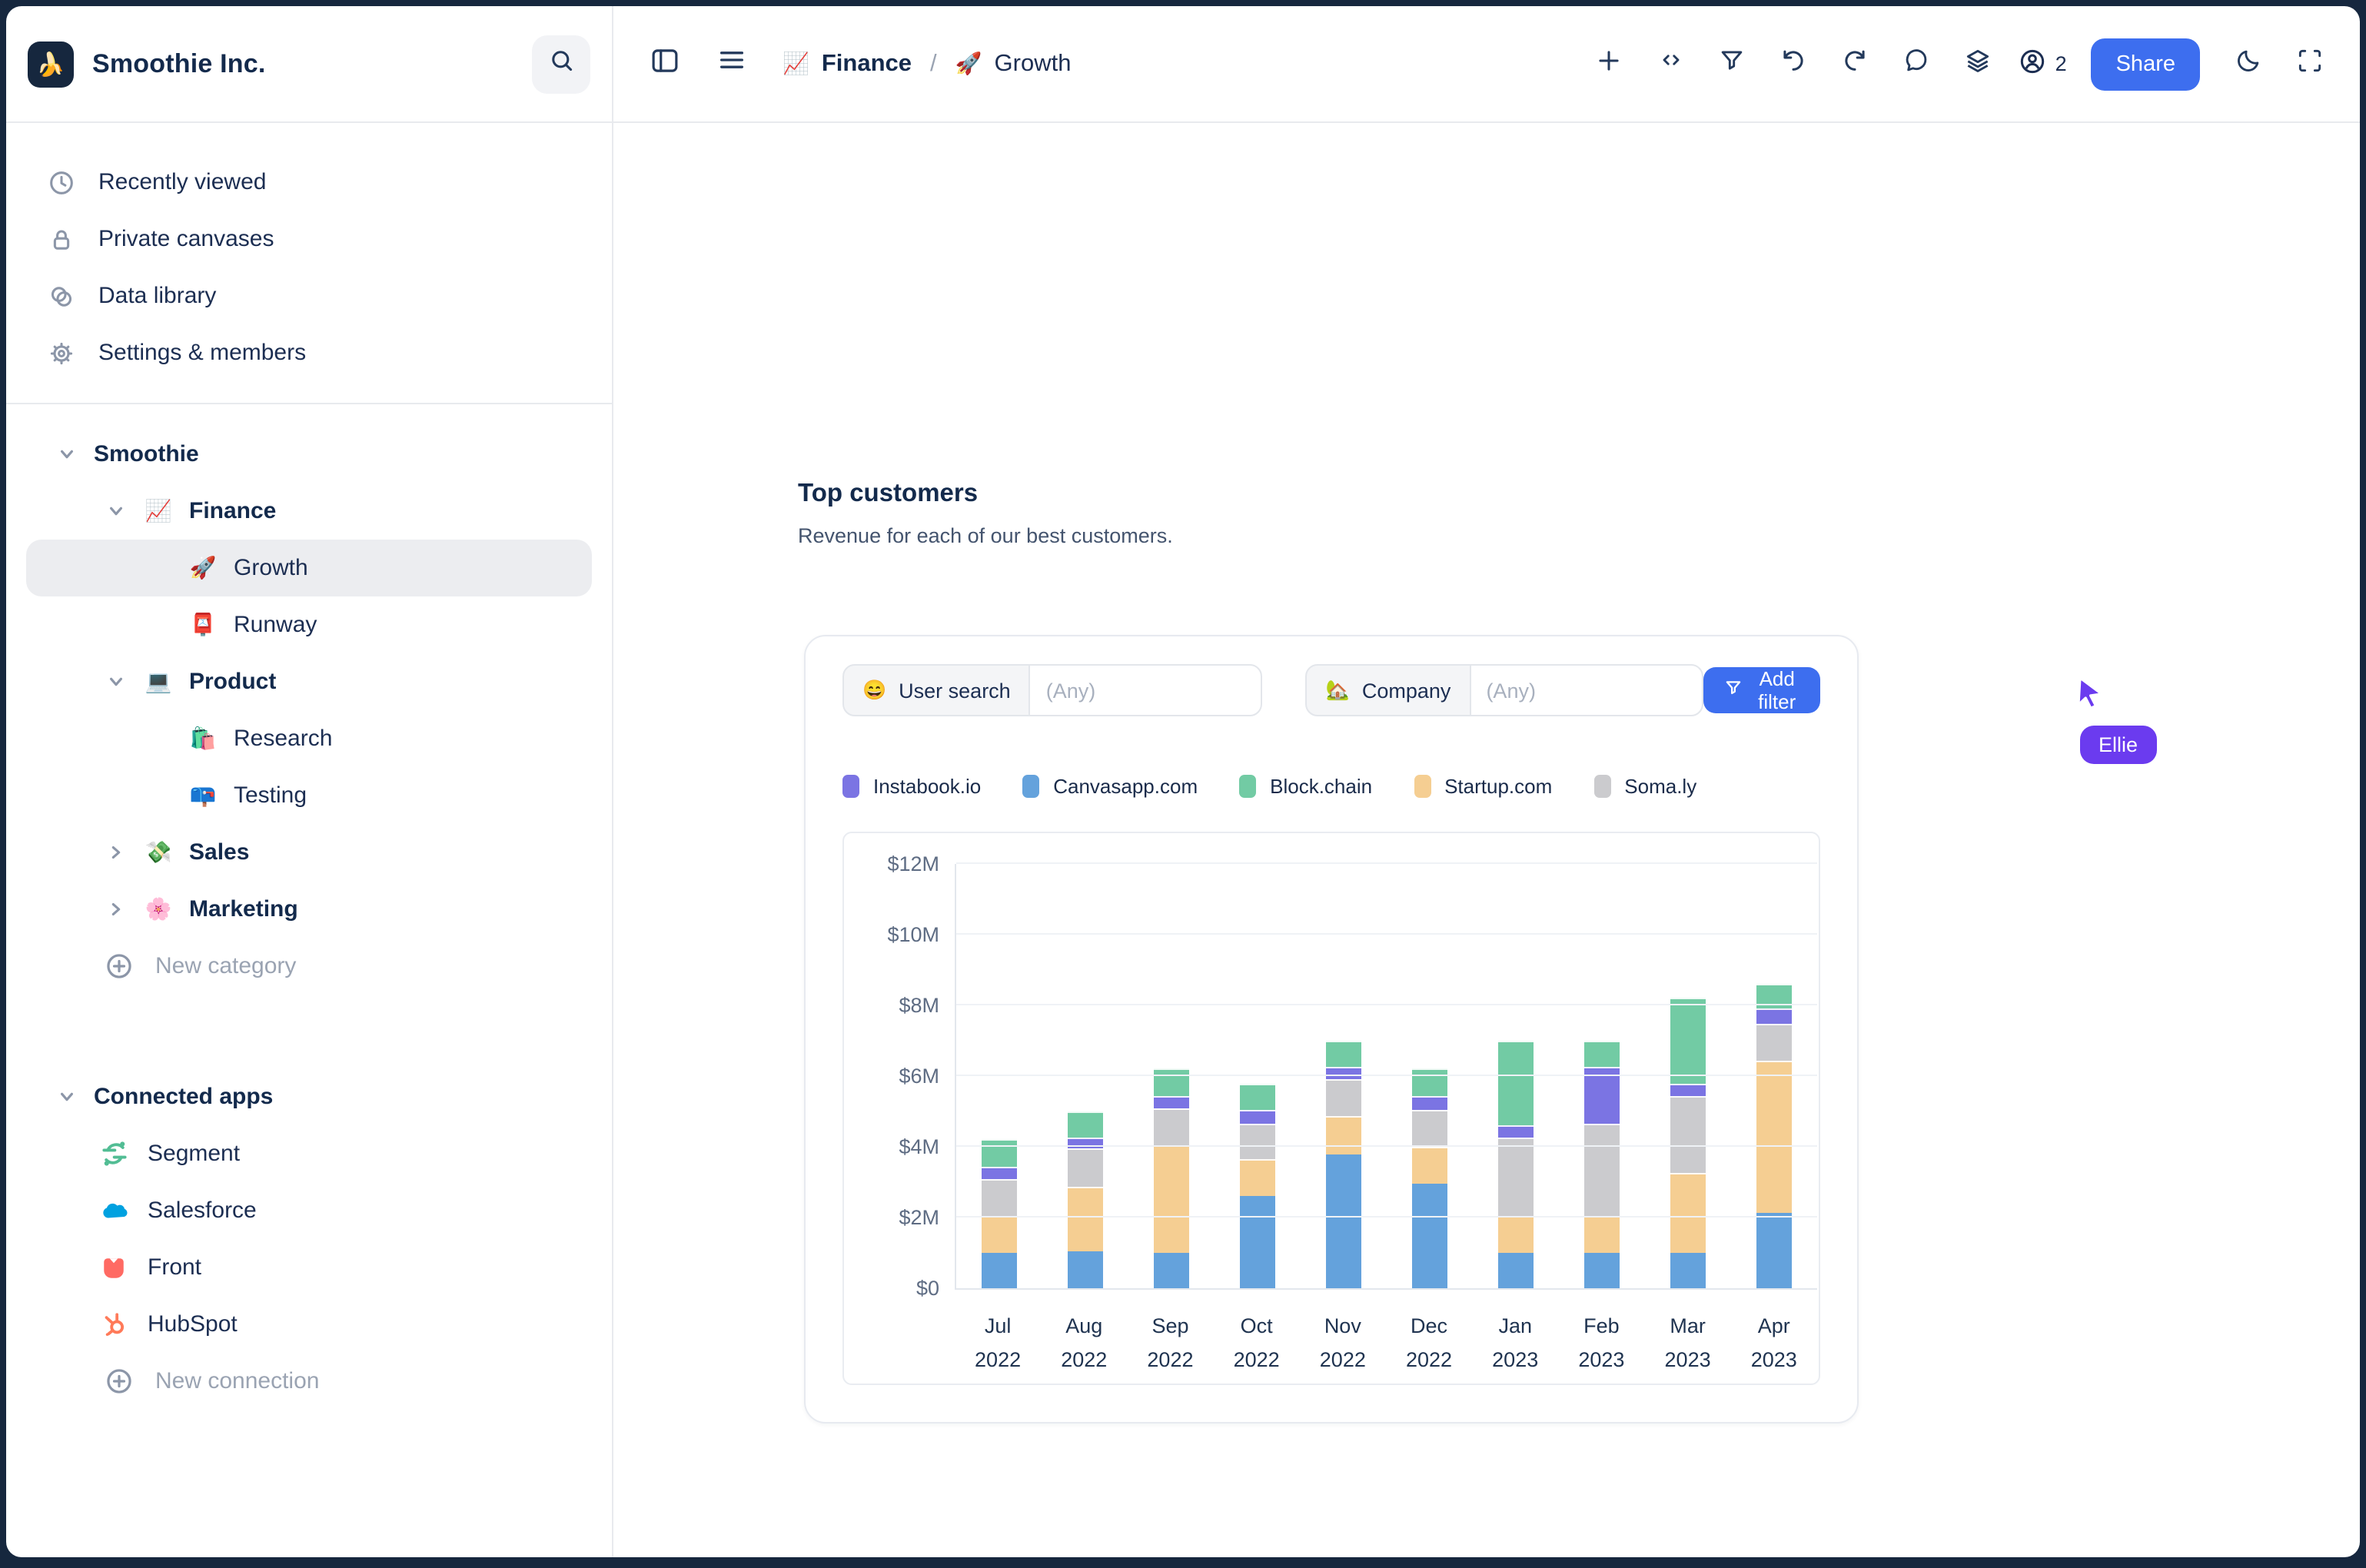 This screenshot has height=1568, width=2366. What do you see at coordinates (1033, 63) in the screenshot?
I see `breadcrumb-page: Growth` at bounding box center [1033, 63].